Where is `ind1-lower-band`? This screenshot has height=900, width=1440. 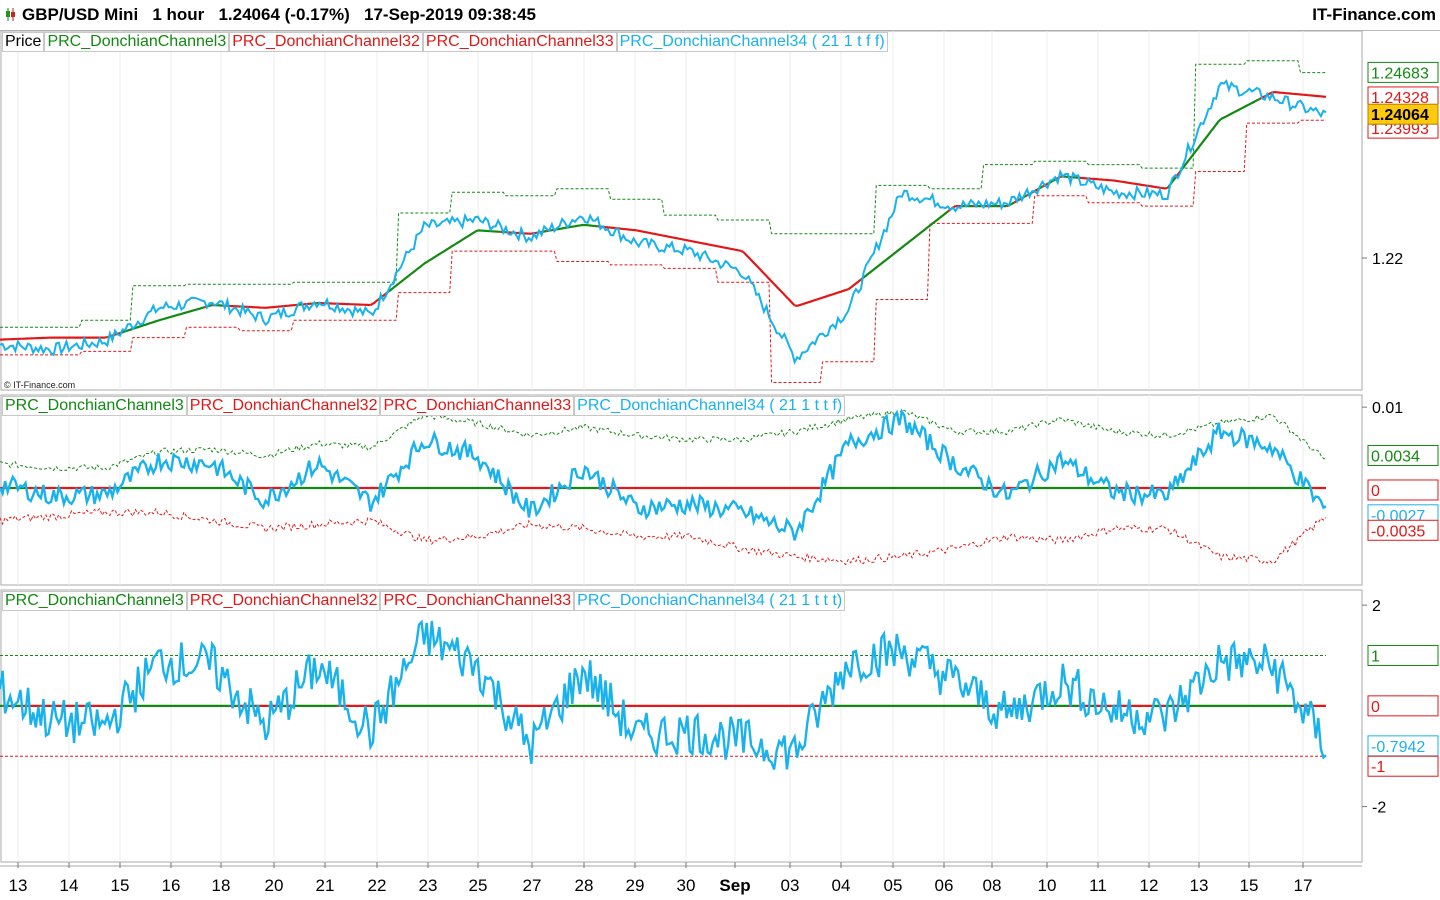 ind1-lower-band is located at coordinates (663, 536).